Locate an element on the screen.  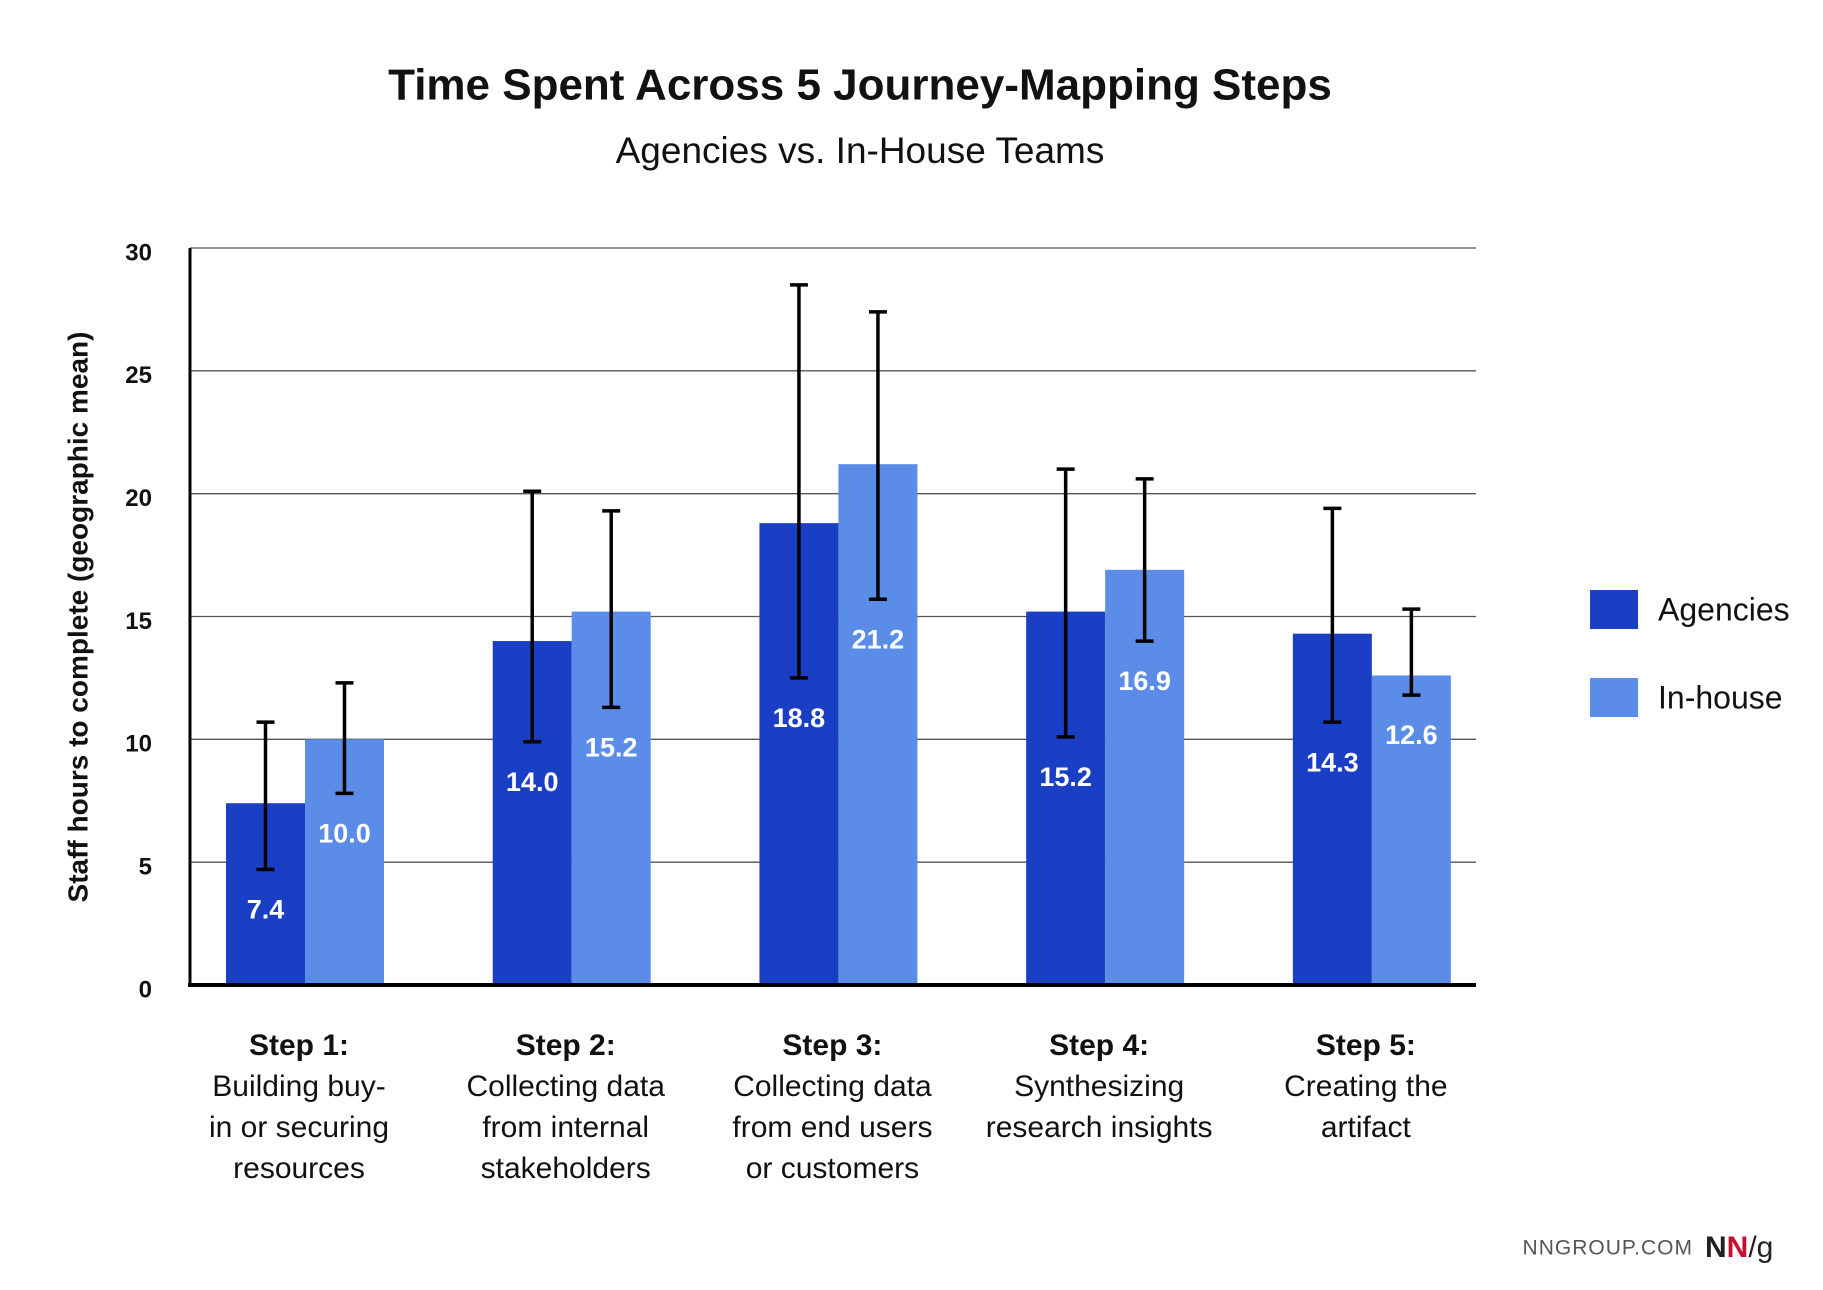
x-tick-label: Synthesizing is located at coordinates (1099, 1086).